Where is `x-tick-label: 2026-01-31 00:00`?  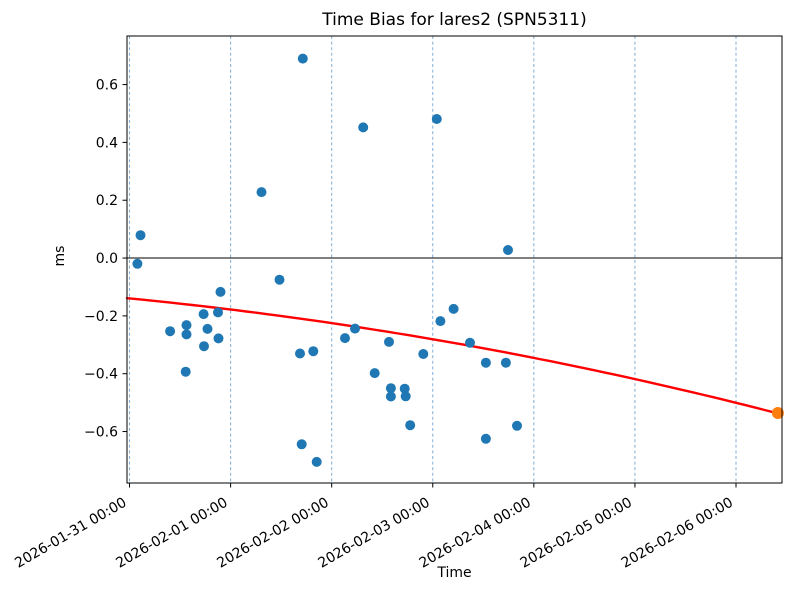 x-tick-label: 2026-01-31 00:00 is located at coordinates (70, 533).